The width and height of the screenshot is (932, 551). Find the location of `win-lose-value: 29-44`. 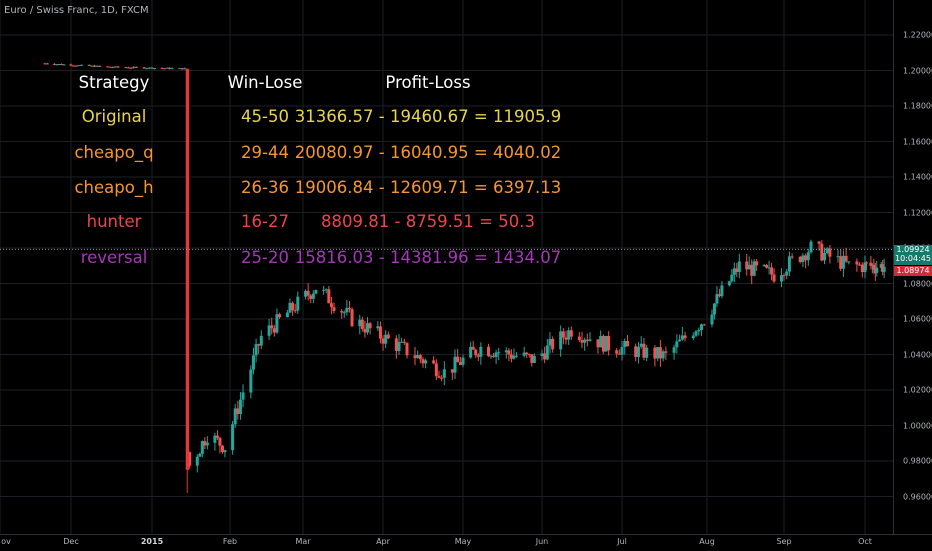

win-lose-value: 29-44 is located at coordinates (265, 152).